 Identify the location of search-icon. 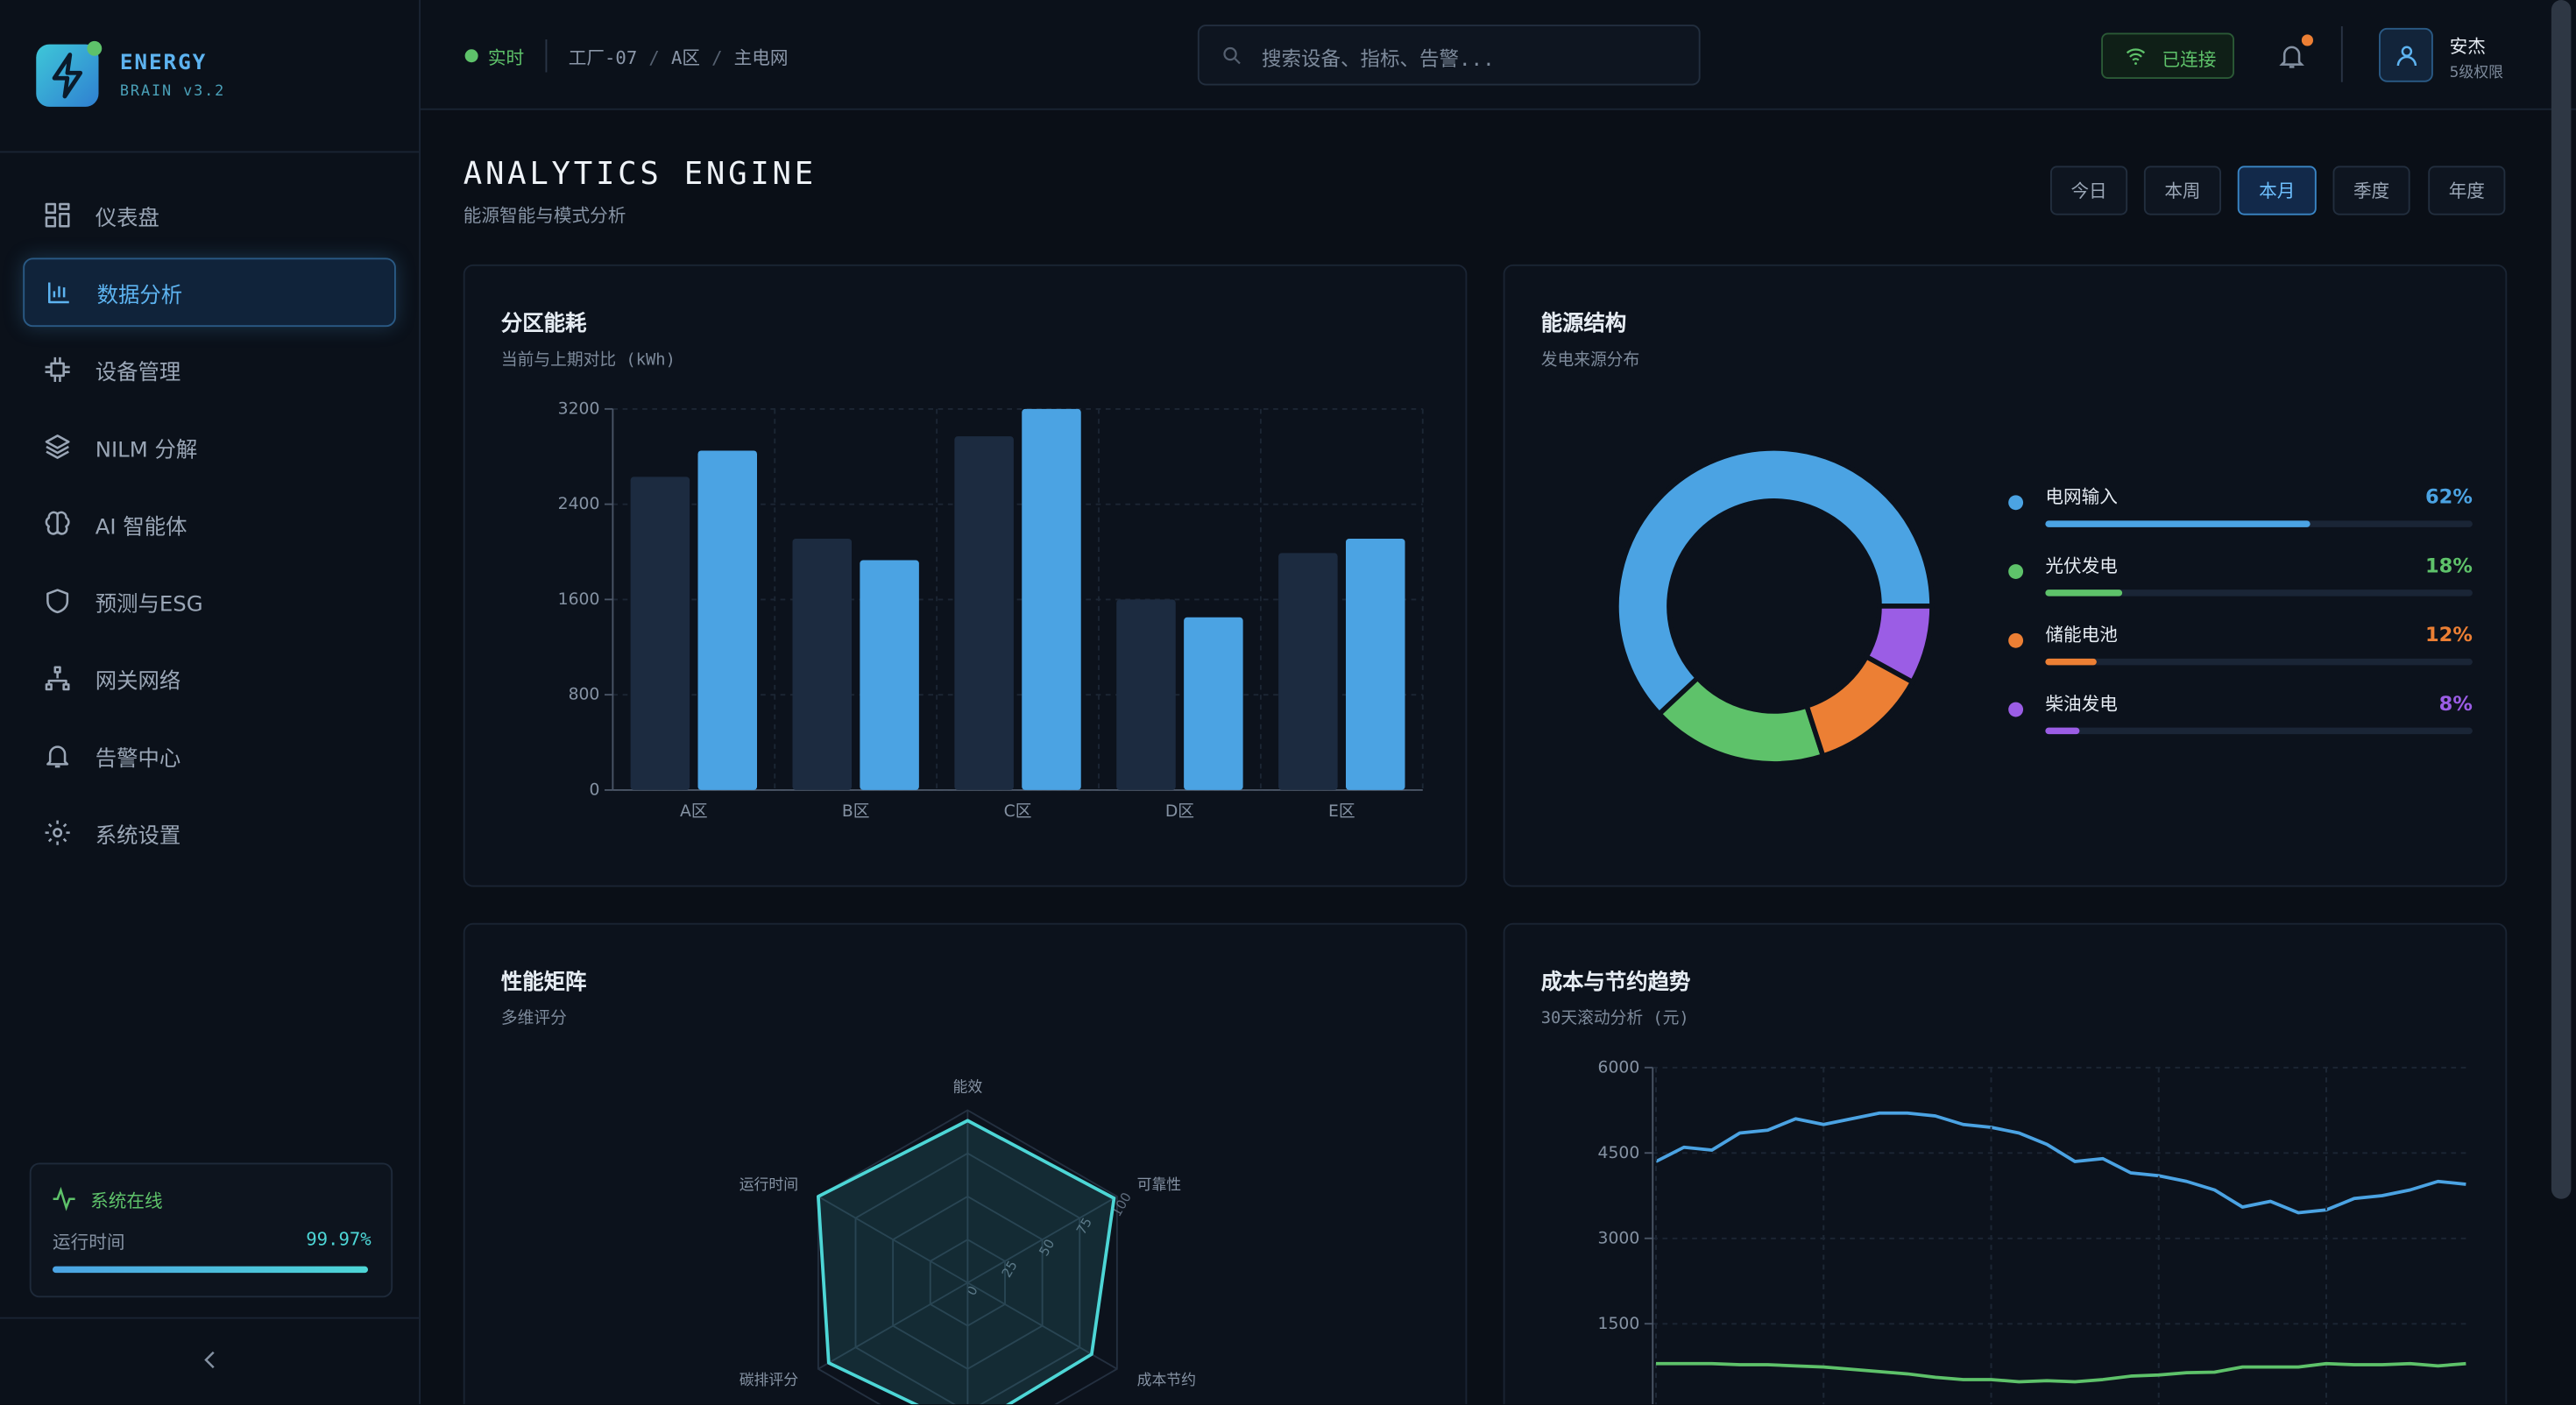
(1232, 55).